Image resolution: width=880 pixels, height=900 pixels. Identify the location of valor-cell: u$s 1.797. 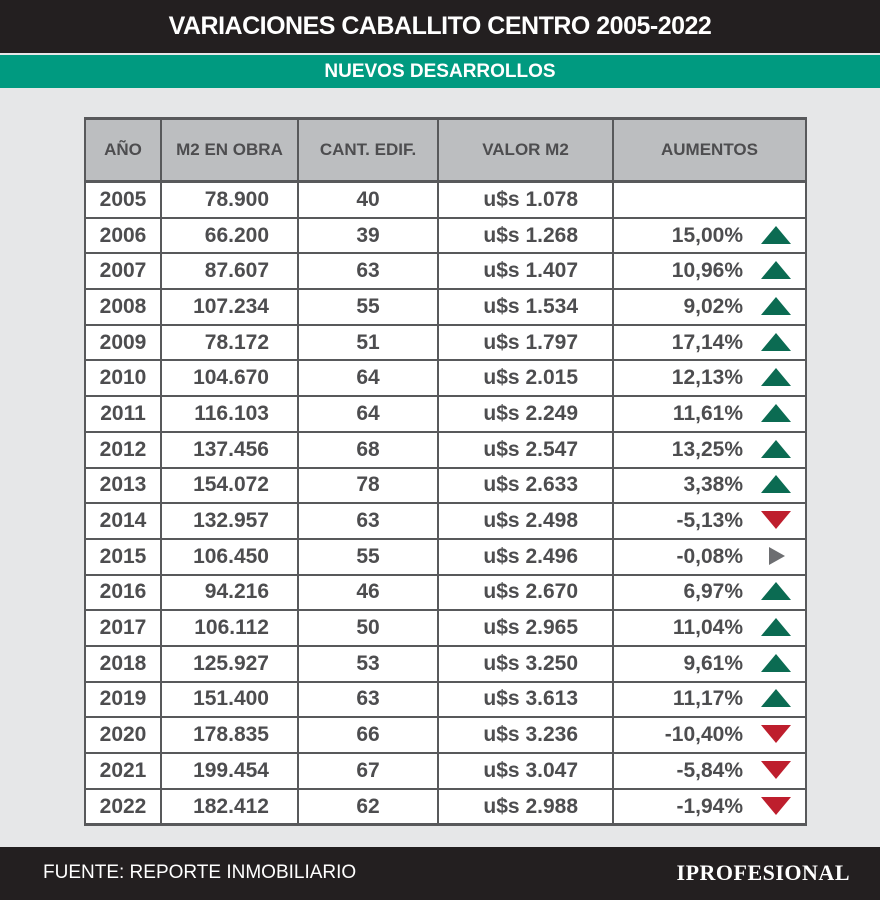
(525, 343).